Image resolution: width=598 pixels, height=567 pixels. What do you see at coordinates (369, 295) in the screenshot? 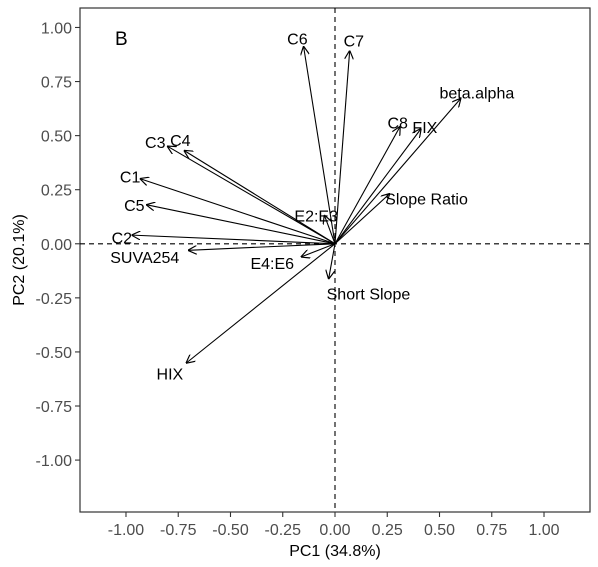
I see `vector-label-short-slope: Short Slope` at bounding box center [369, 295].